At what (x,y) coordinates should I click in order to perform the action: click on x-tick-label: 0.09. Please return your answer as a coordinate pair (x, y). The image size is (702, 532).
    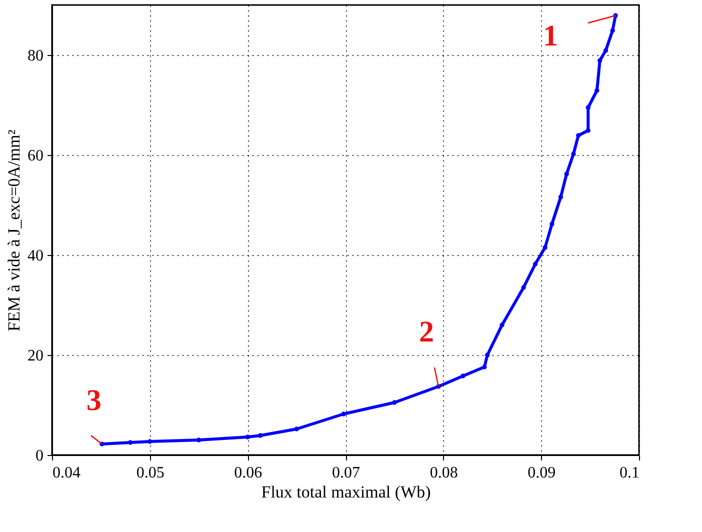
    Looking at the image, I should click on (542, 473).